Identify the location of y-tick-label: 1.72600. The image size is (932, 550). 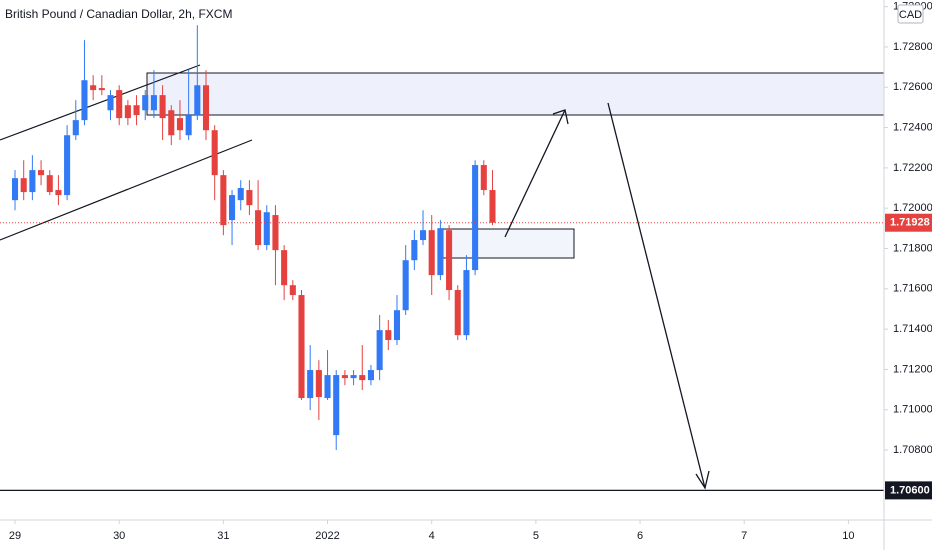
(912, 87).